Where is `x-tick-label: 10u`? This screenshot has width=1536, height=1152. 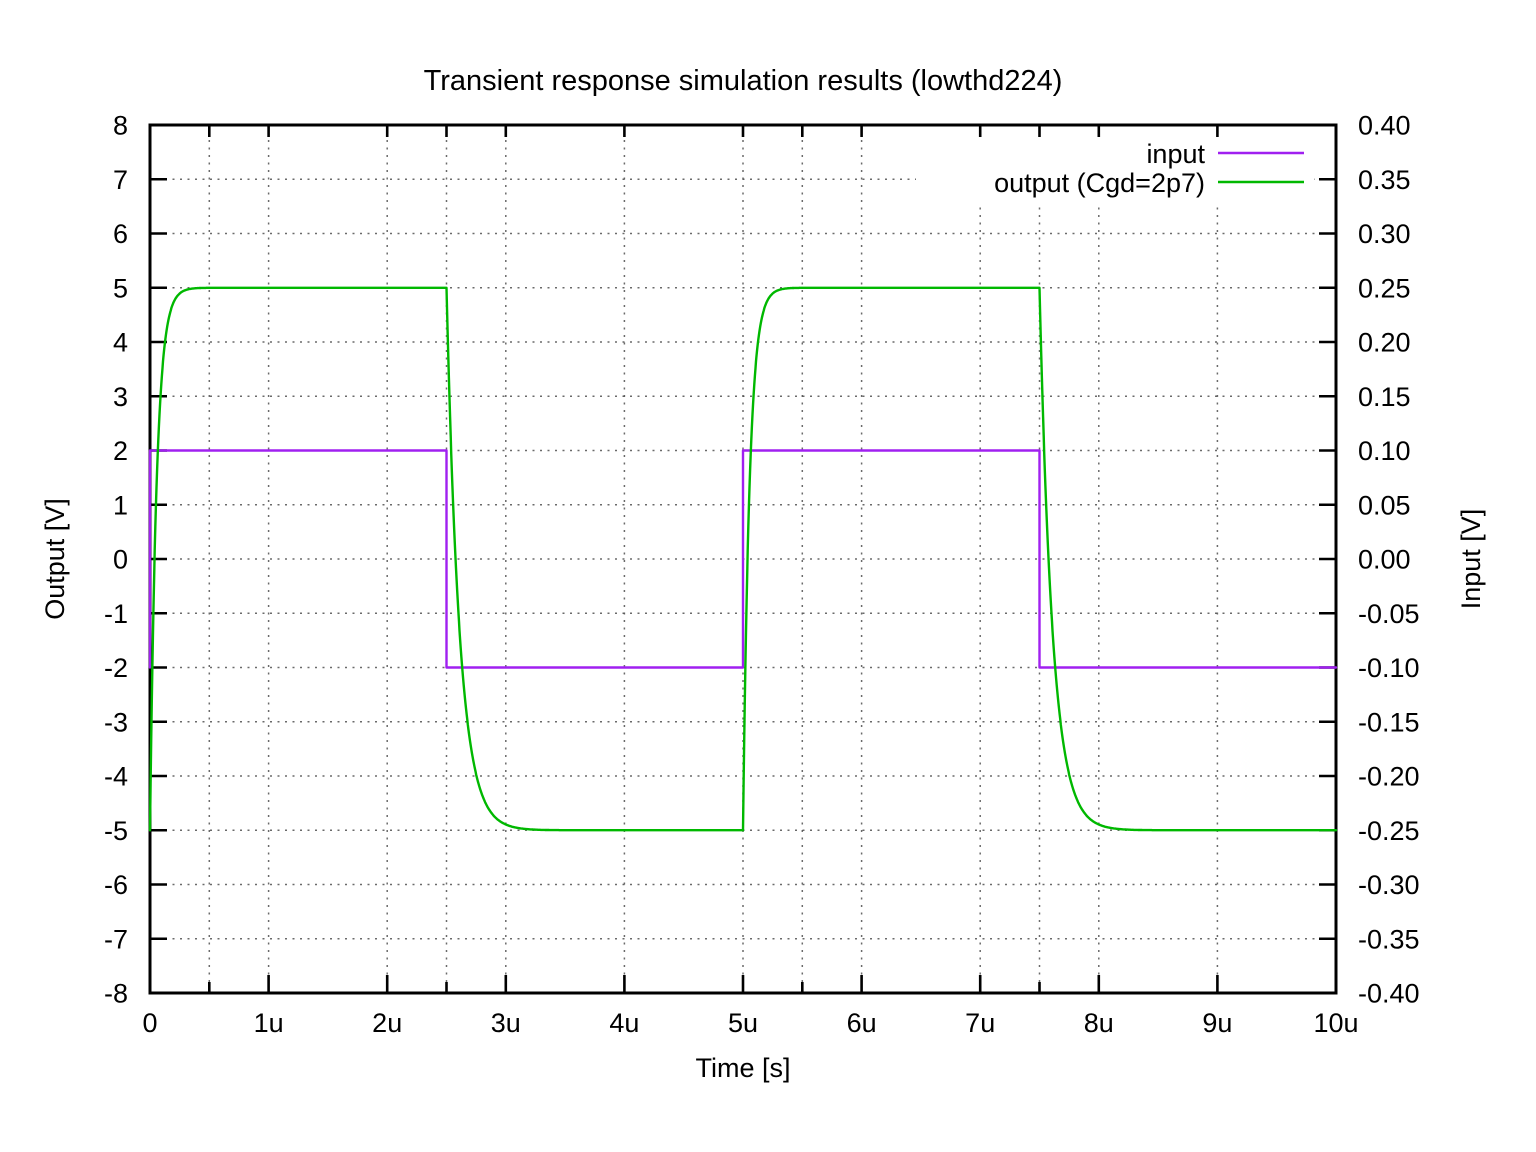 x-tick-label: 10u is located at coordinates (1335, 1023).